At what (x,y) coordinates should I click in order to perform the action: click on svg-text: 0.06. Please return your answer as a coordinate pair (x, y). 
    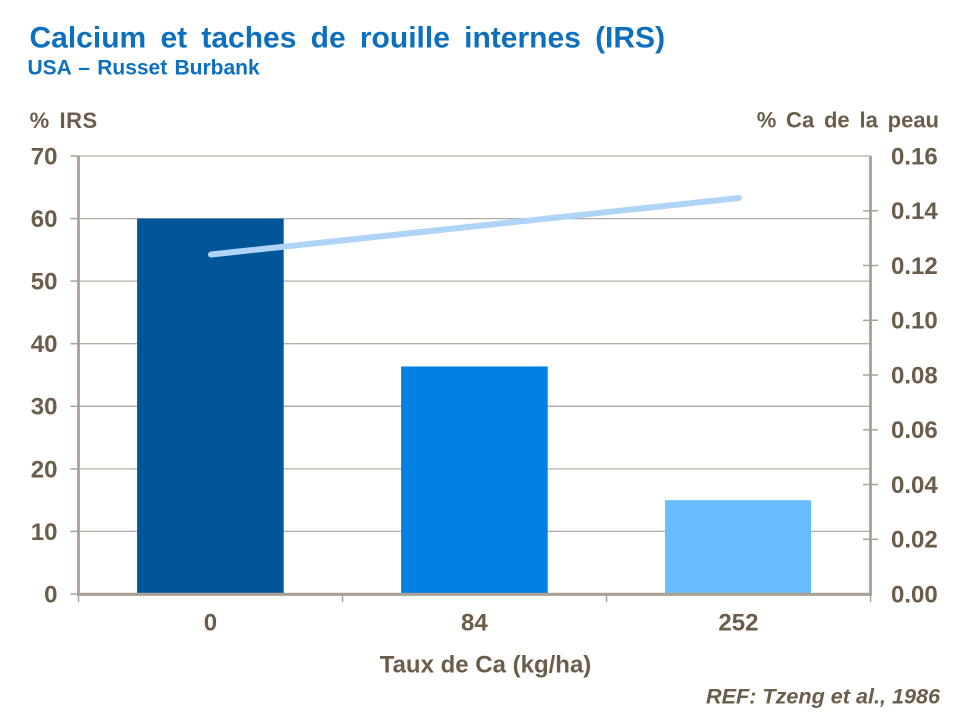
    Looking at the image, I should click on (914, 430).